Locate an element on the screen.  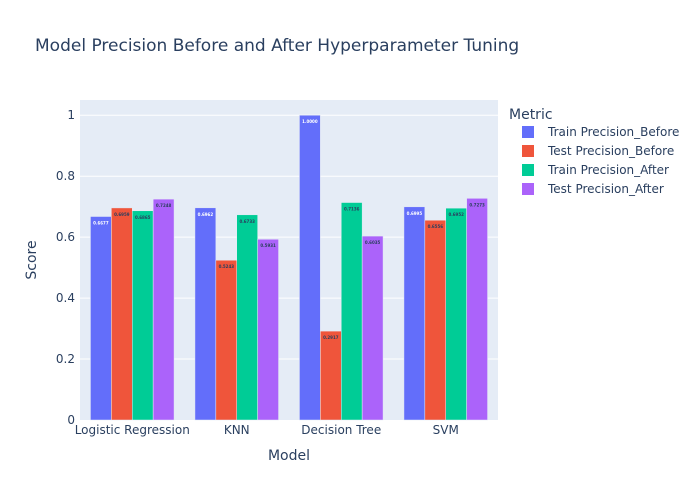
legend-item: Test Precision_After is located at coordinates (593, 189).